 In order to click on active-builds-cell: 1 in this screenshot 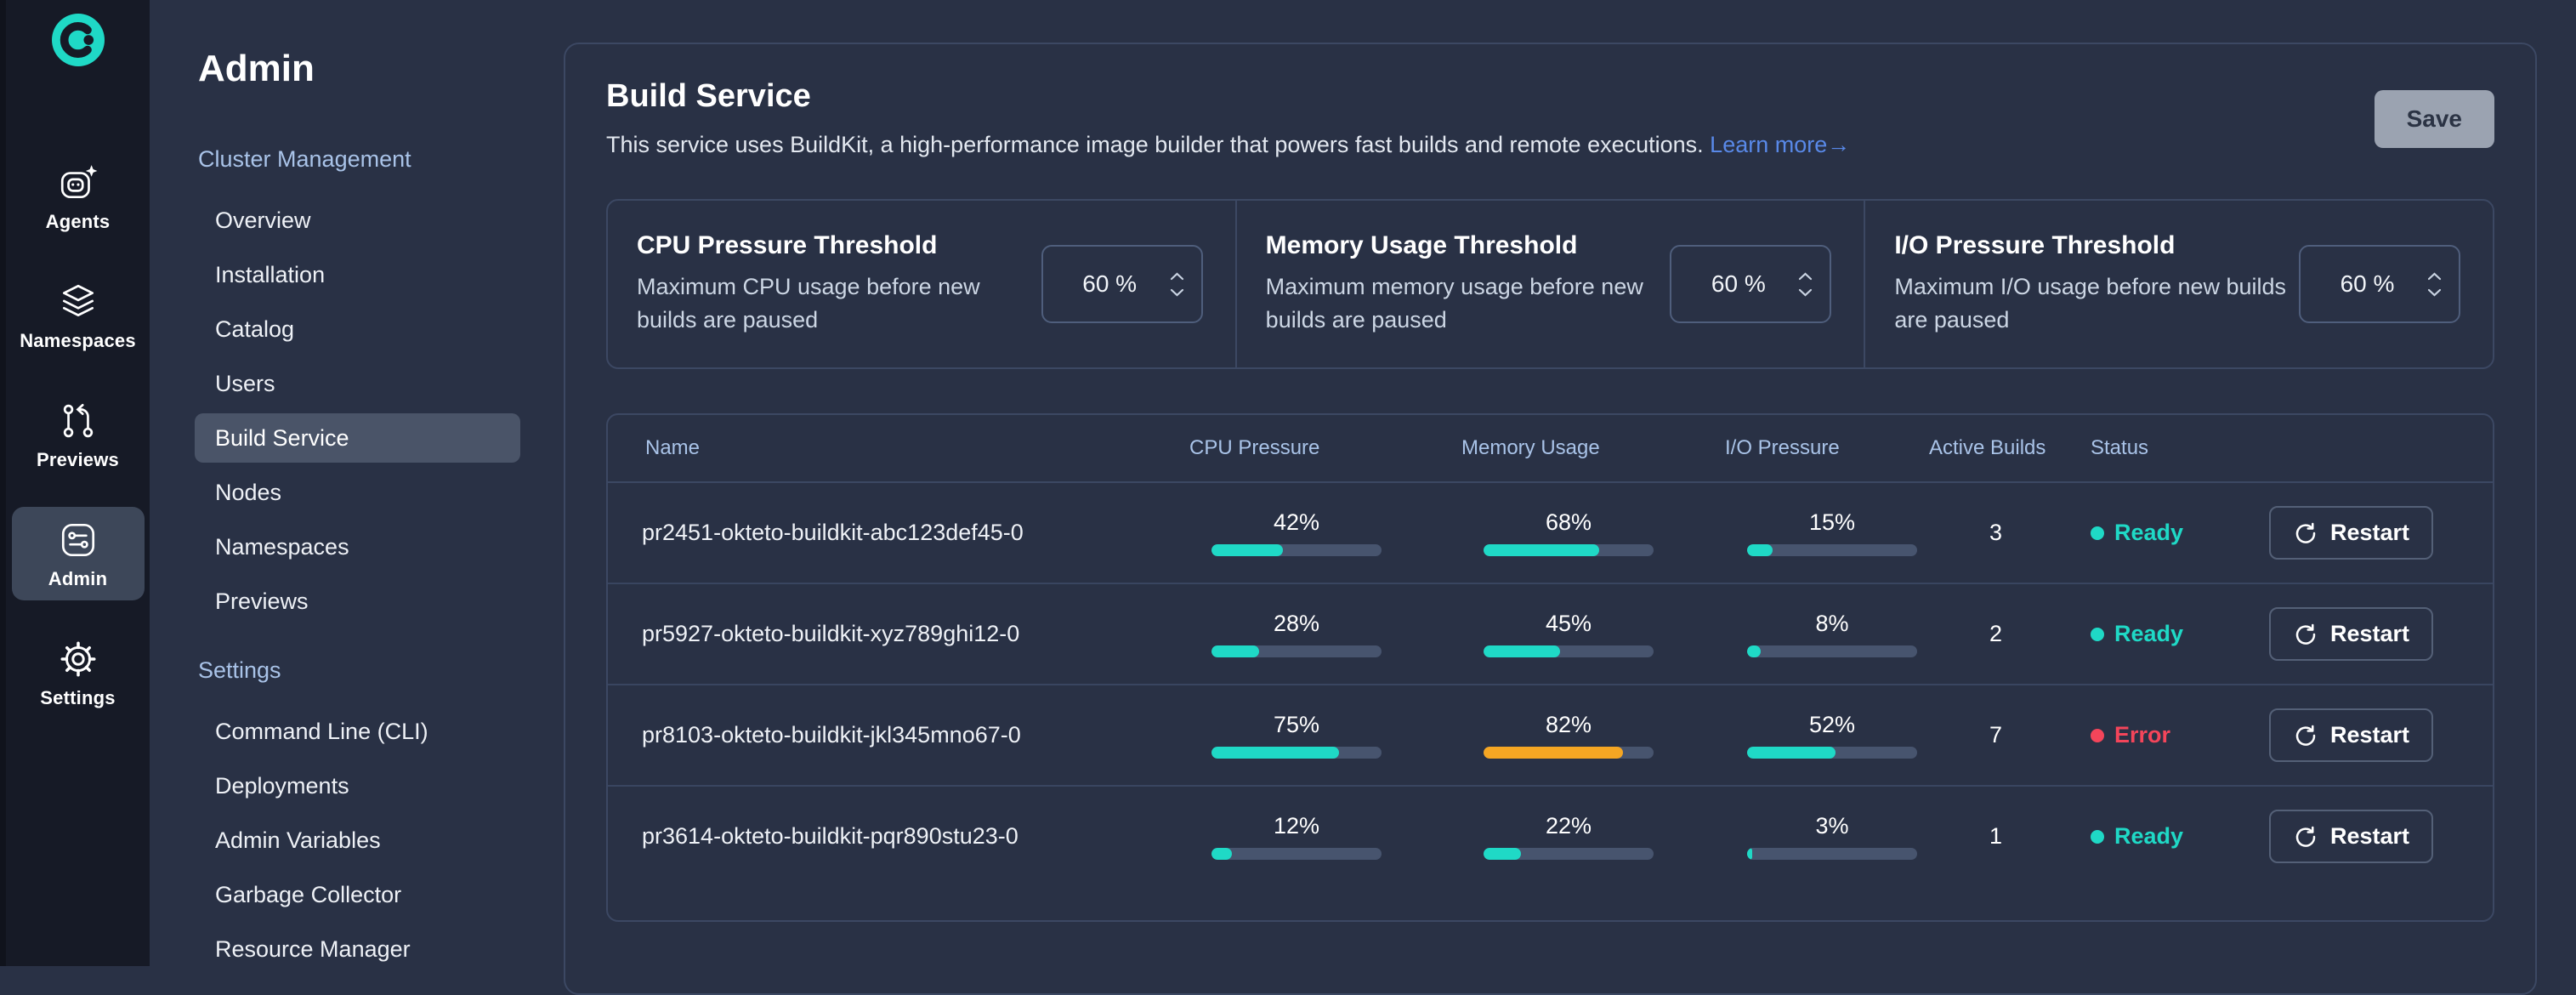, I will do `click(1990, 836)`.